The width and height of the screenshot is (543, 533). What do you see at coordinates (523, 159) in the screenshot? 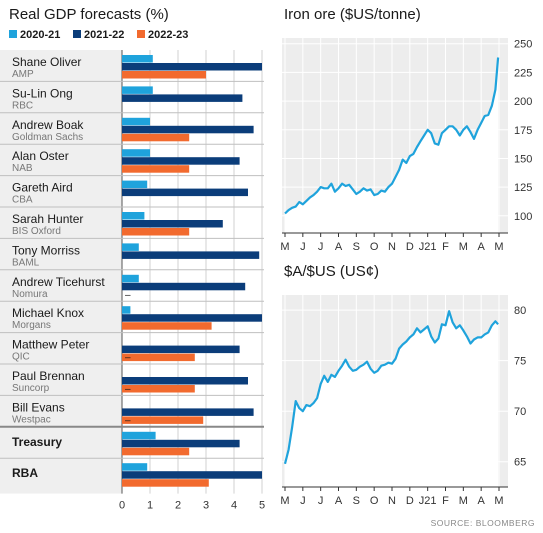
I see `y-tick-label: 150` at bounding box center [523, 159].